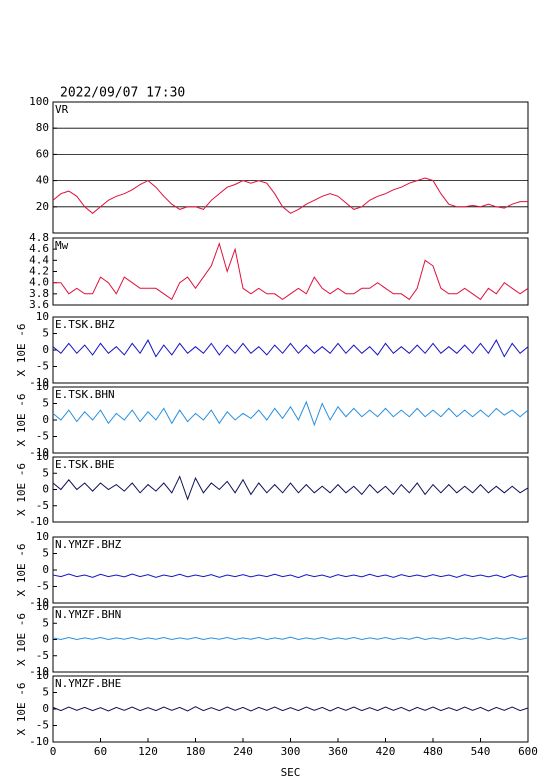 The width and height of the screenshot is (554, 781). What do you see at coordinates (42, 127) in the screenshot?
I see `y-tick-label: 80` at bounding box center [42, 127].